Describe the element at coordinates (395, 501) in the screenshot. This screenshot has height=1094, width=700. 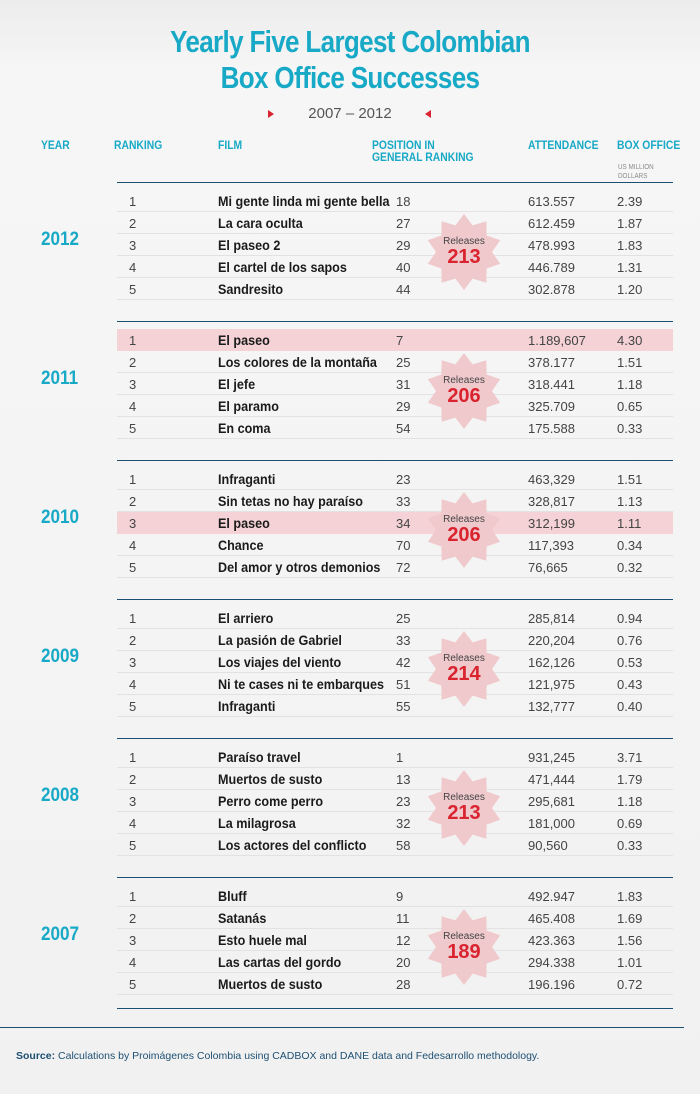
I see `table-row: 2 Sin tetas no hay paraíso 33 328,817 1.13` at that location.